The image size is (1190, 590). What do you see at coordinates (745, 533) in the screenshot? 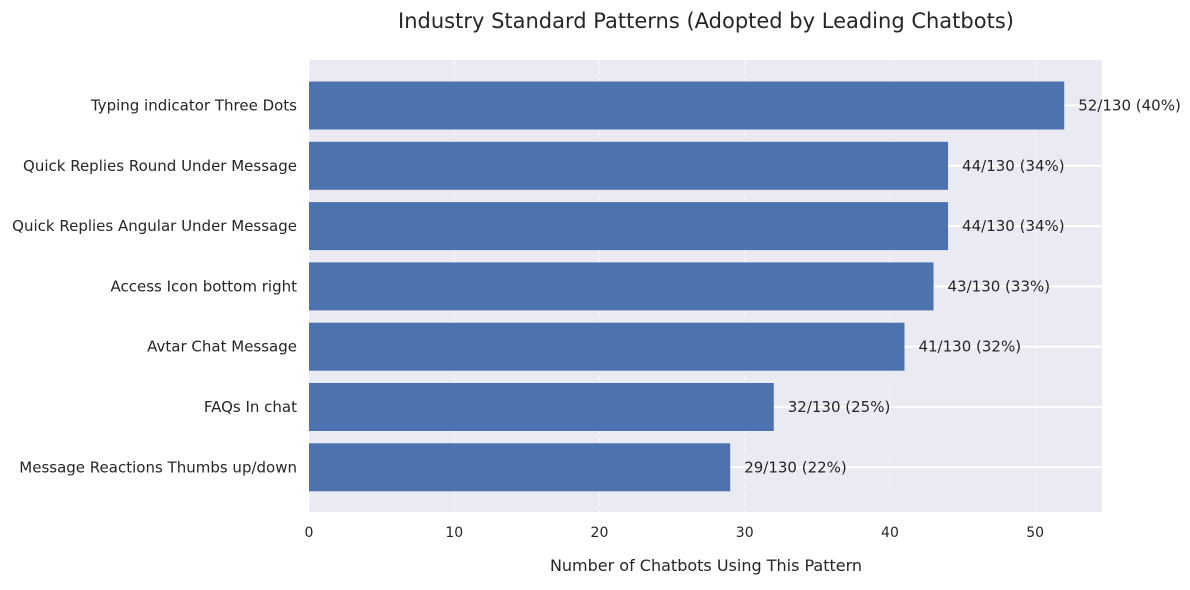
I see `x-tick-label: 30` at bounding box center [745, 533].